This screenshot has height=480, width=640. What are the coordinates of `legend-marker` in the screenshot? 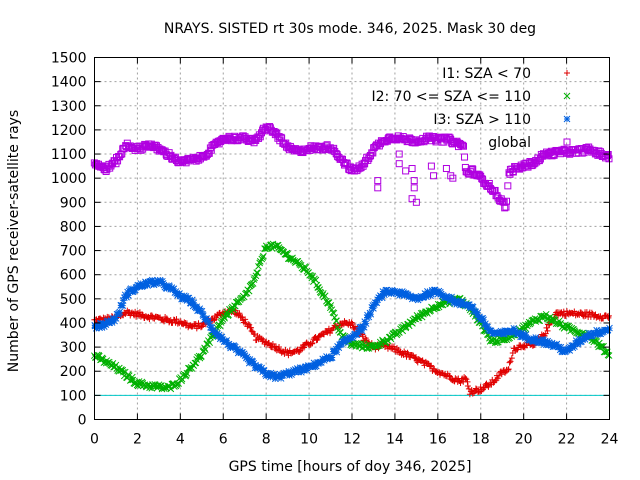 It's located at (567, 73).